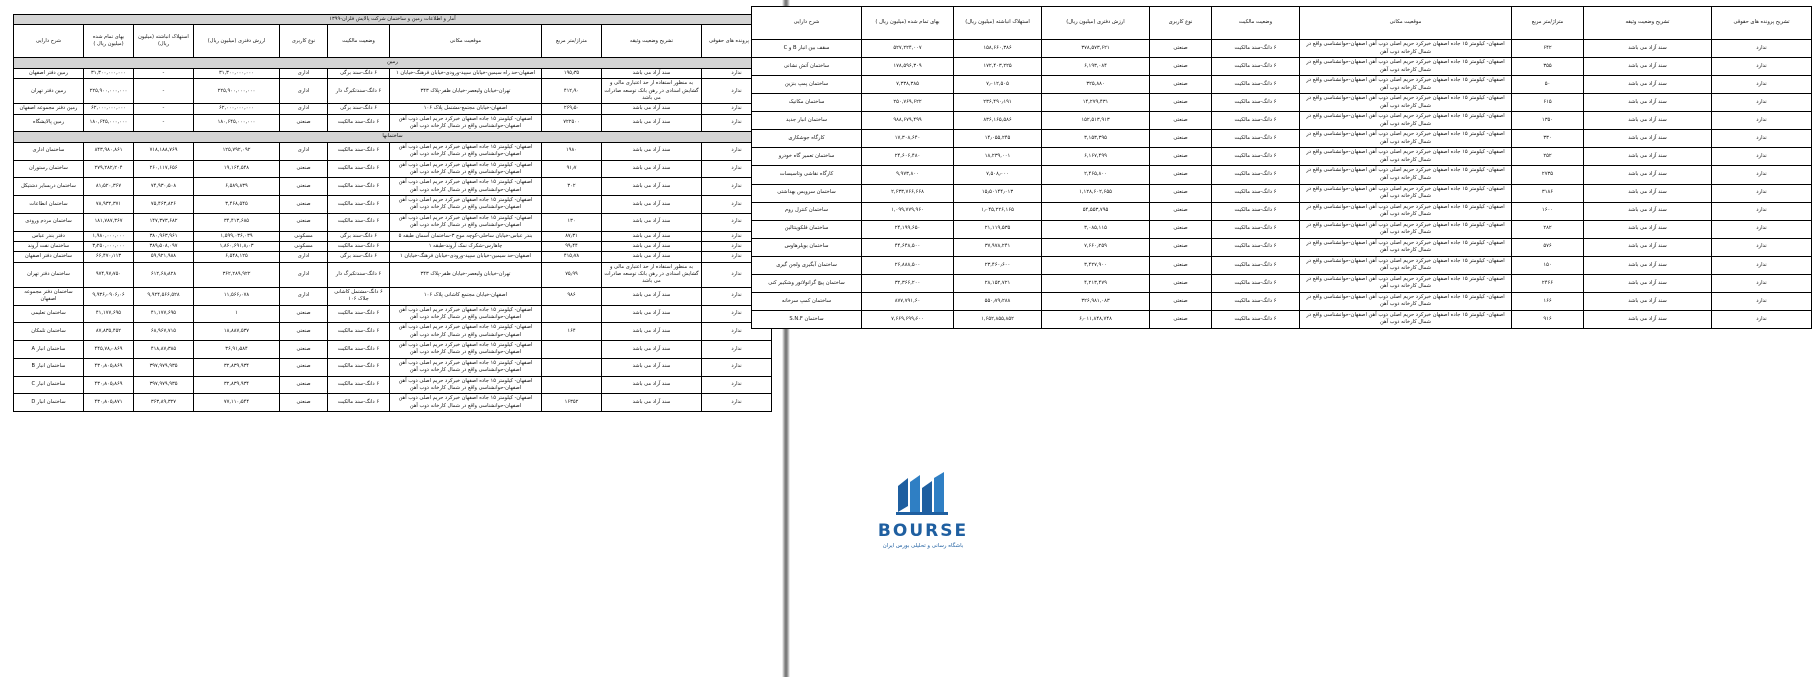  Describe the element at coordinates (236, 402) in the screenshot. I see `cell-book-value: ۷۷,۱۱۰٫۵۴۴` at that location.